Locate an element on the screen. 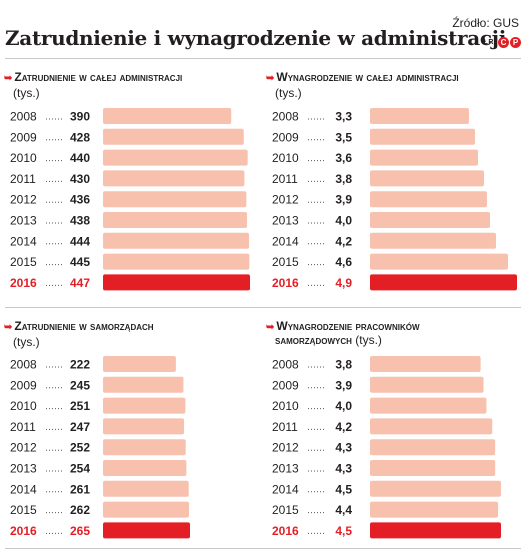 The width and height of the screenshot is (527, 554). data-label: 428 is located at coordinates (80, 137).